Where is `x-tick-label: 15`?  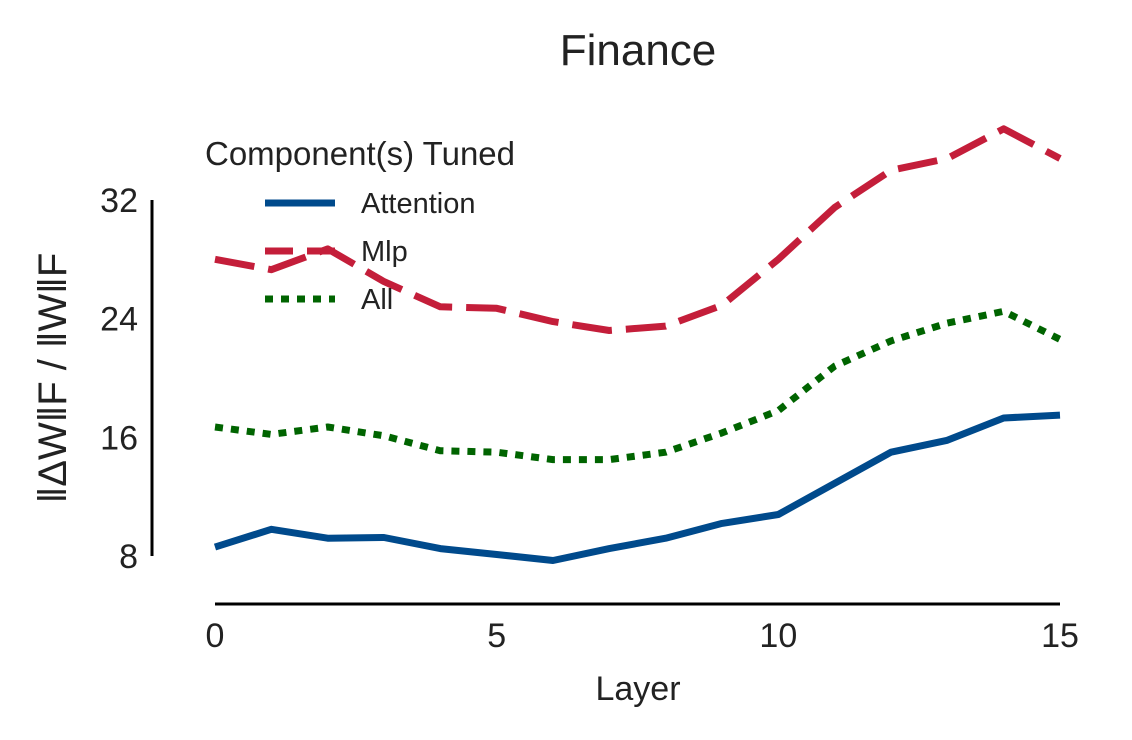 x-tick-label: 15 is located at coordinates (1060, 636).